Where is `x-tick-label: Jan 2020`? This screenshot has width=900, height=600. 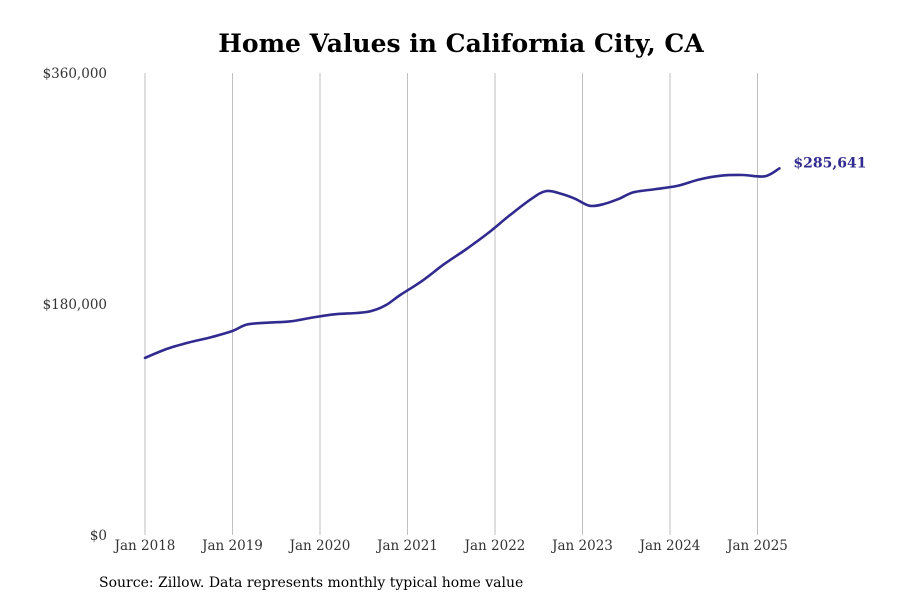 x-tick-label: Jan 2020 is located at coordinates (319, 546).